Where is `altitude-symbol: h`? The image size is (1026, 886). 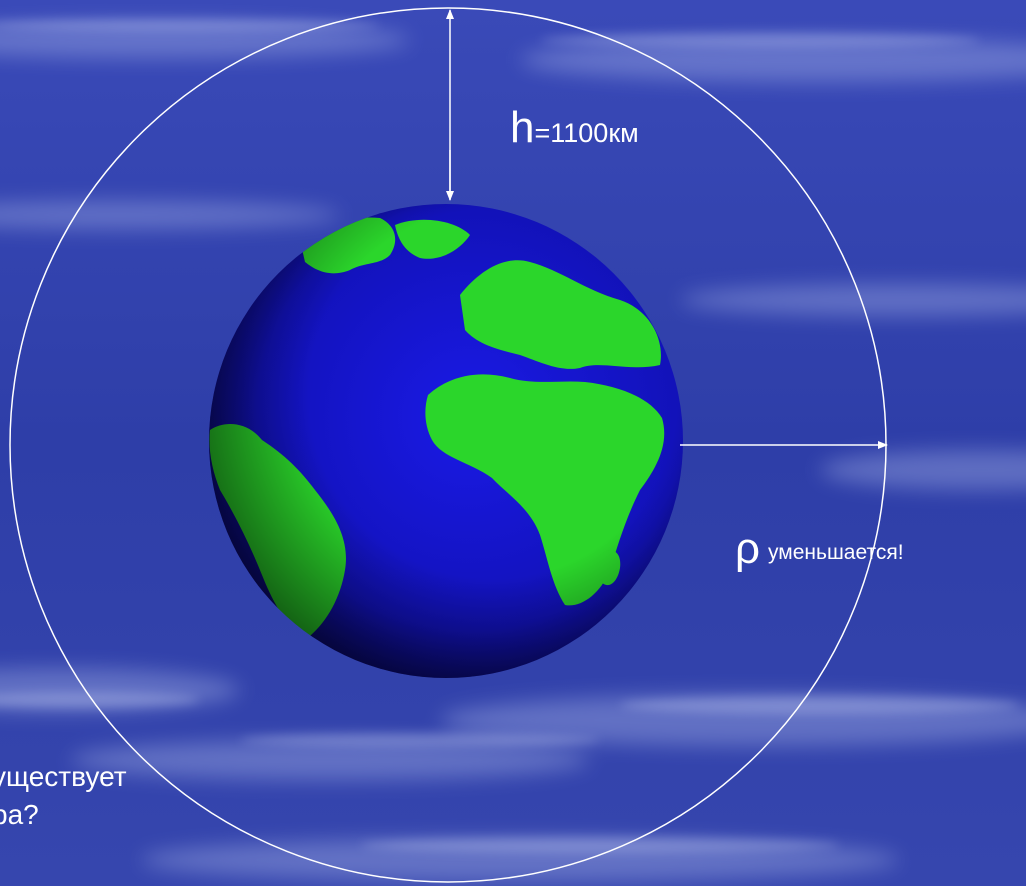
altitude-symbol: h is located at coordinates (522, 127).